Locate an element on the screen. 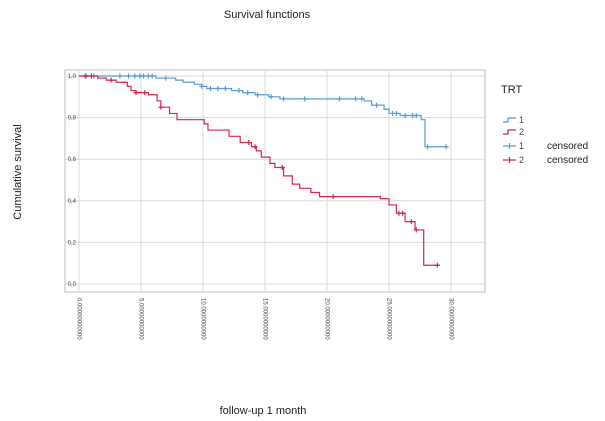  chart-title: Survival functions is located at coordinates (267, 15).